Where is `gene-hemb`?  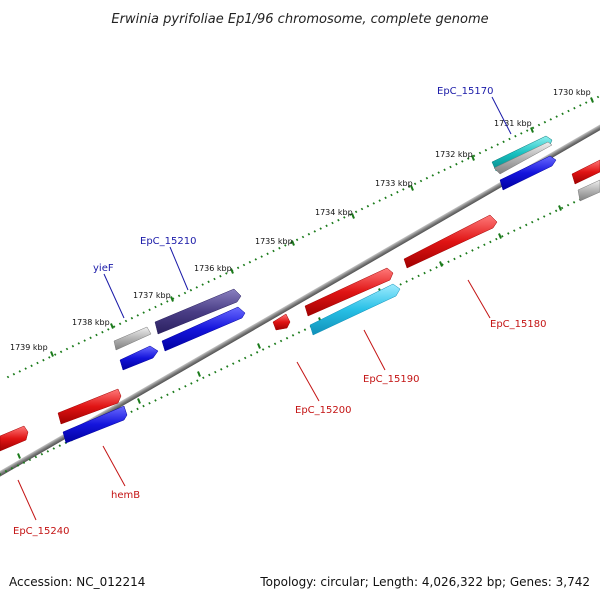 gene-hemb is located at coordinates (95, 424).